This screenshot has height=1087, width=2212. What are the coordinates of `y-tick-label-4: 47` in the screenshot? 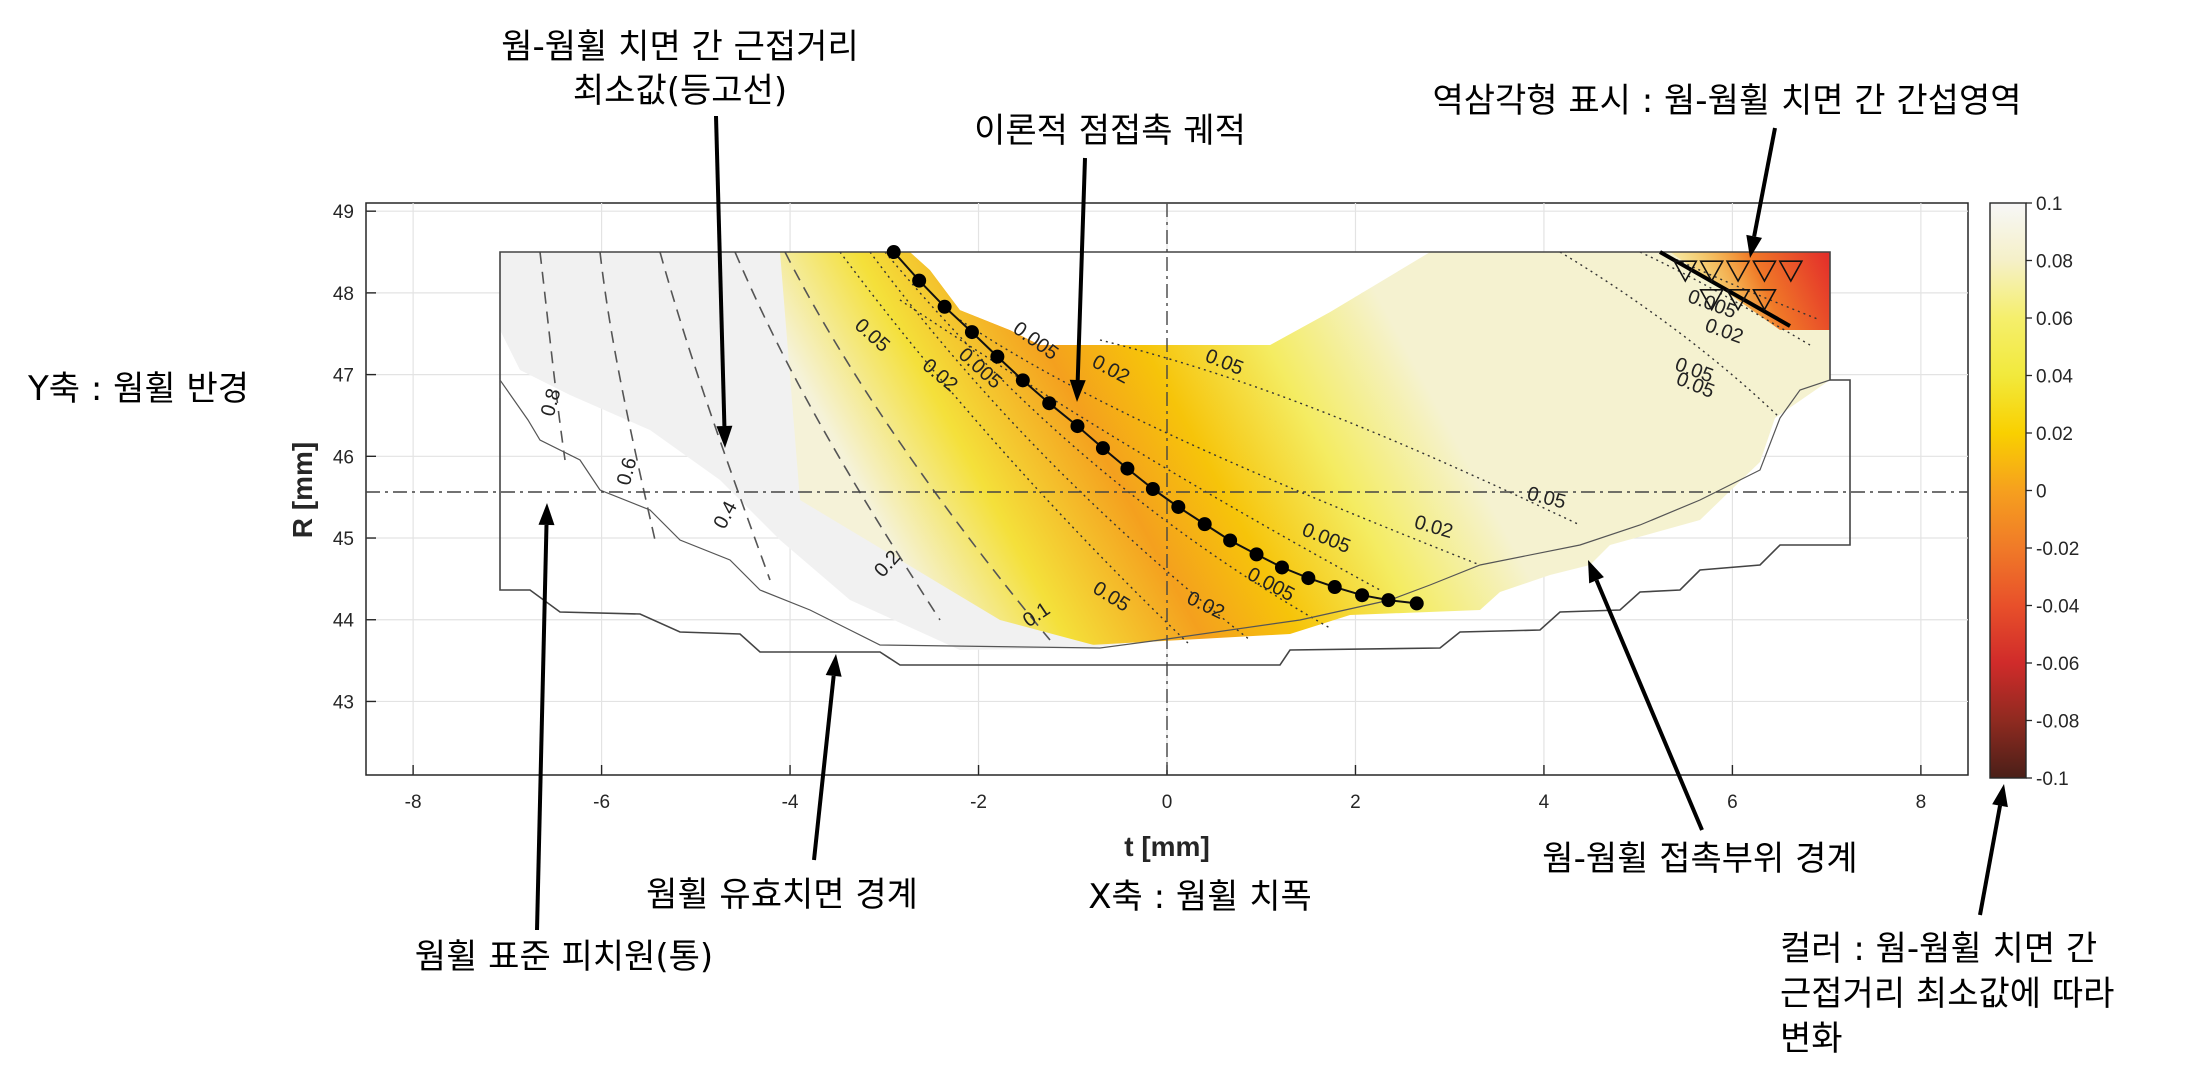 It's located at (343, 376).